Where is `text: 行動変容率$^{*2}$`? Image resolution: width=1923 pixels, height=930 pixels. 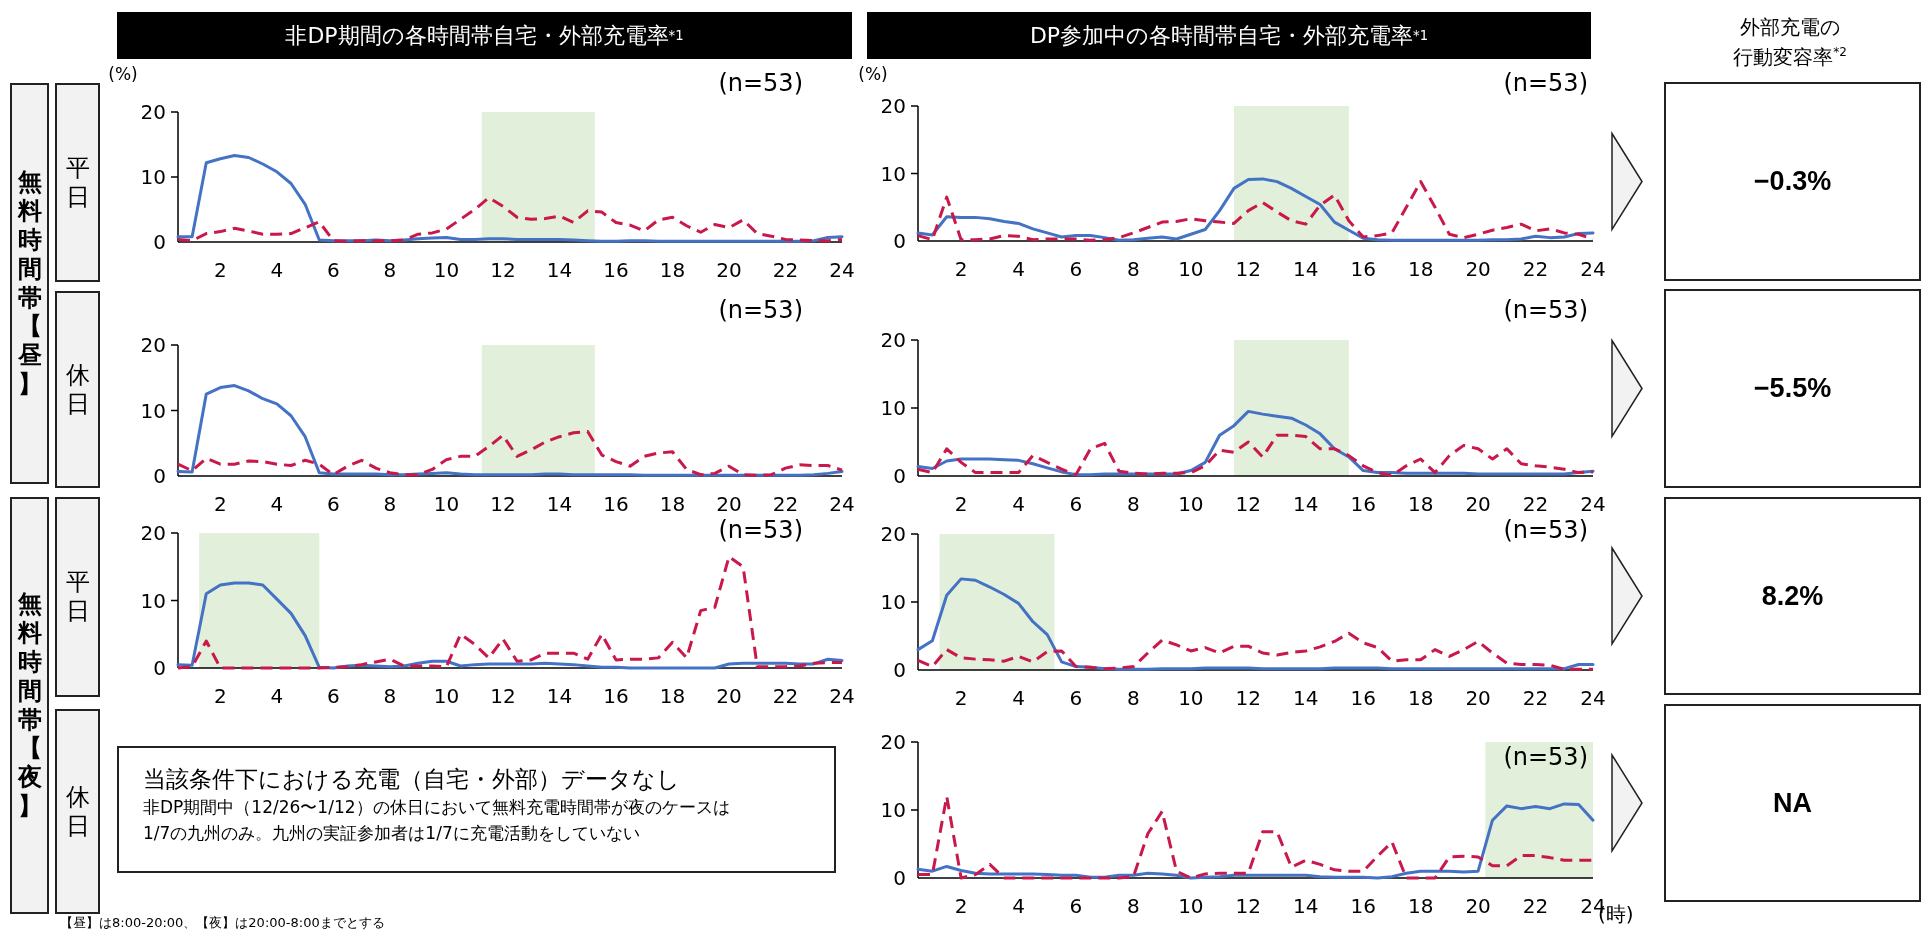
text: 行動変容率$^{*2}$ is located at coordinates (1790, 57).